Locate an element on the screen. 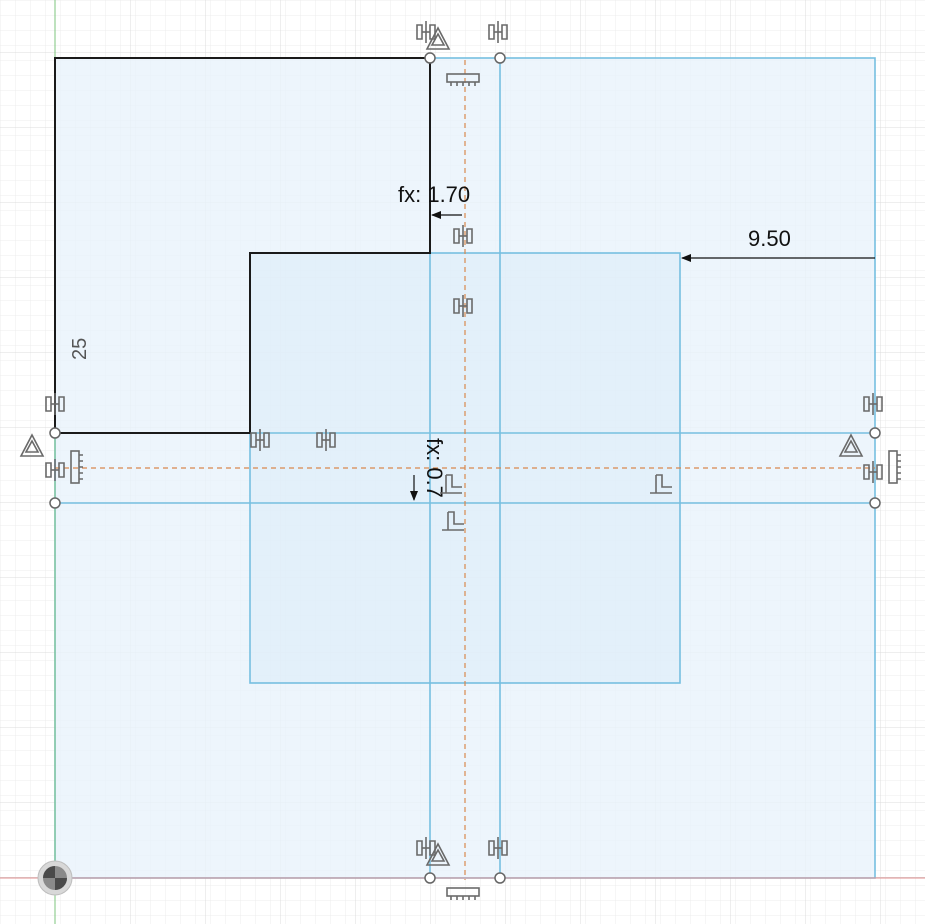 The height and width of the screenshot is (924, 925). dimension-vertical-left-value: 25 is located at coordinates (80, 349).